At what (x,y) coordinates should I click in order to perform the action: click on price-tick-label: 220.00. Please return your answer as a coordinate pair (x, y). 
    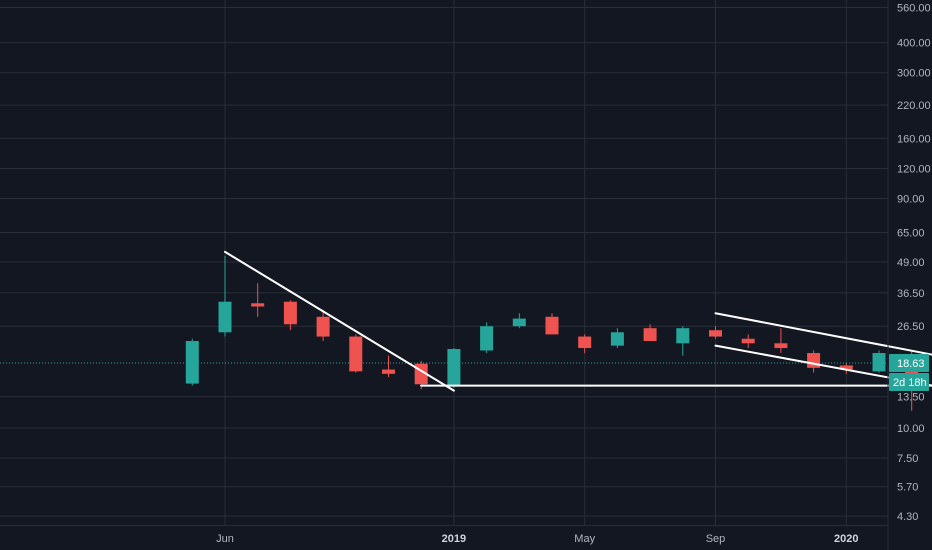
    Looking at the image, I should click on (914, 106).